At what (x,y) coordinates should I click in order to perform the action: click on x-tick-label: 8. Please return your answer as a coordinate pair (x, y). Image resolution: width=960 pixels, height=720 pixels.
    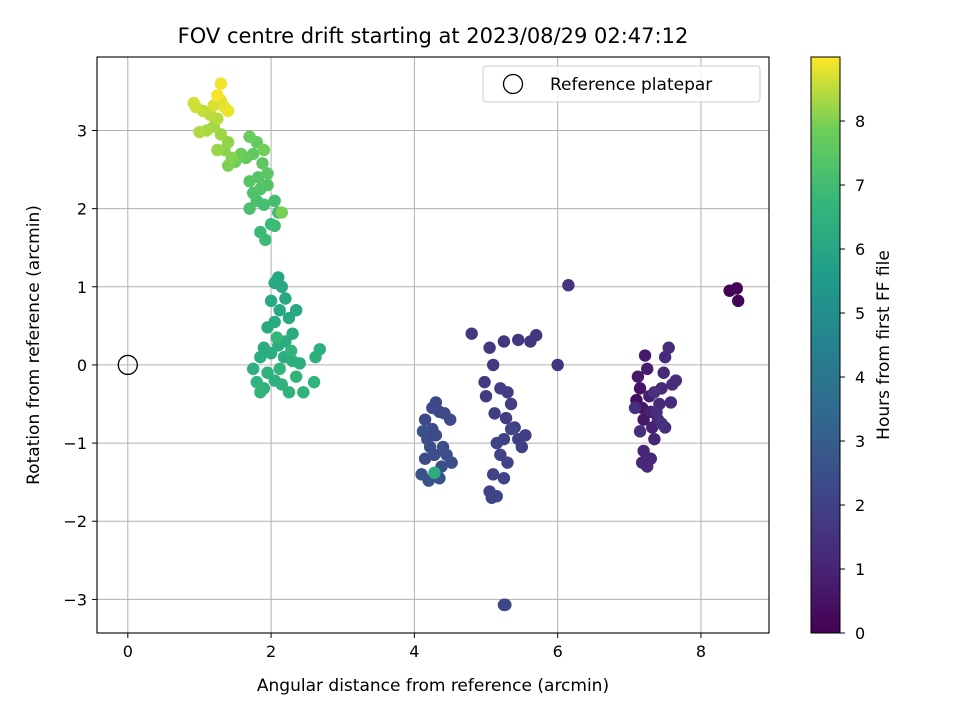
    Looking at the image, I should click on (701, 651).